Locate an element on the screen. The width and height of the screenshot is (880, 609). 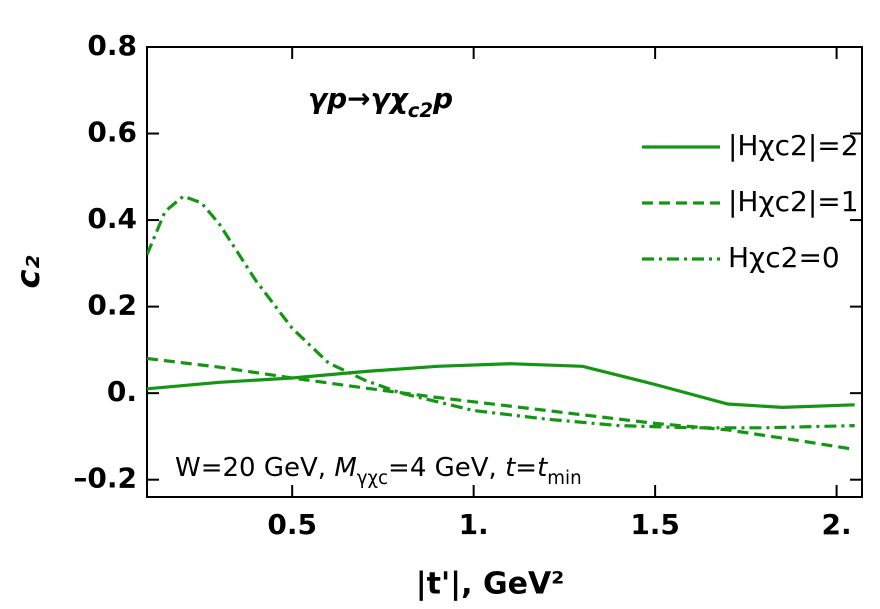
x-tick-label: 1. is located at coordinates (474, 524).